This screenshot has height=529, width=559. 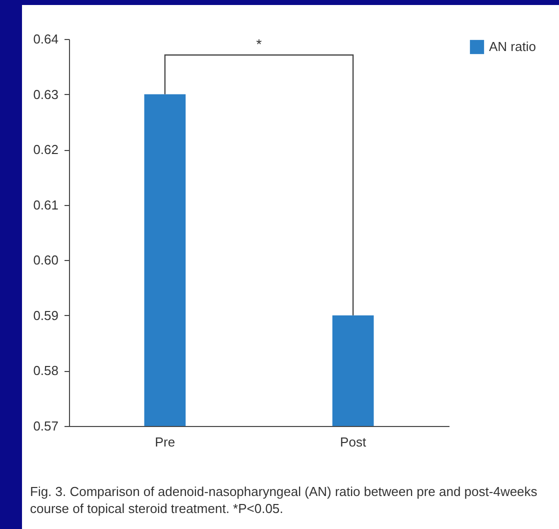 What do you see at coordinates (284, 500) in the screenshot?
I see `caption: Fig. 3. Comparison of adenoid-nasopharyngeal (AN) ratio between pre and post-4weeks course of topical steroid treatment. *P<0.05.` at bounding box center [284, 500].